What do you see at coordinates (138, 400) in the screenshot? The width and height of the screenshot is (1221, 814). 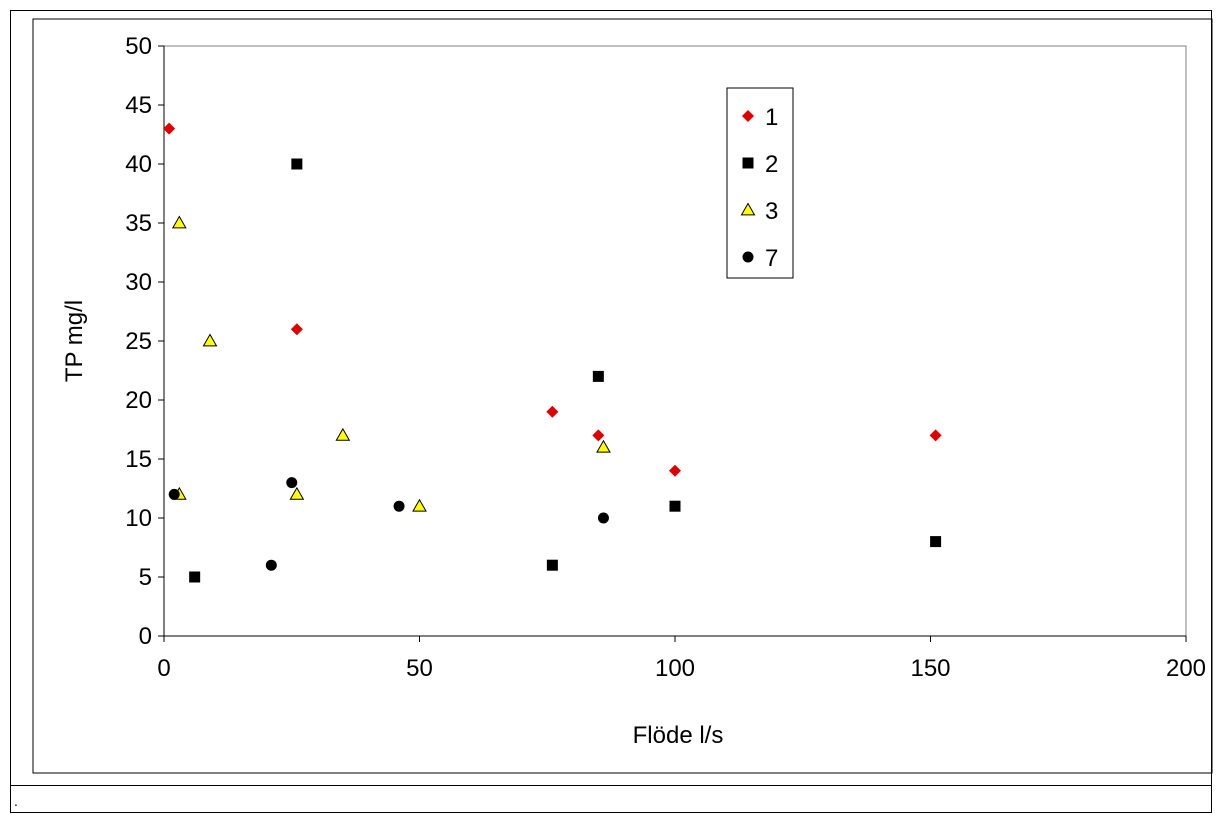 I see `y-tick-label: 20` at bounding box center [138, 400].